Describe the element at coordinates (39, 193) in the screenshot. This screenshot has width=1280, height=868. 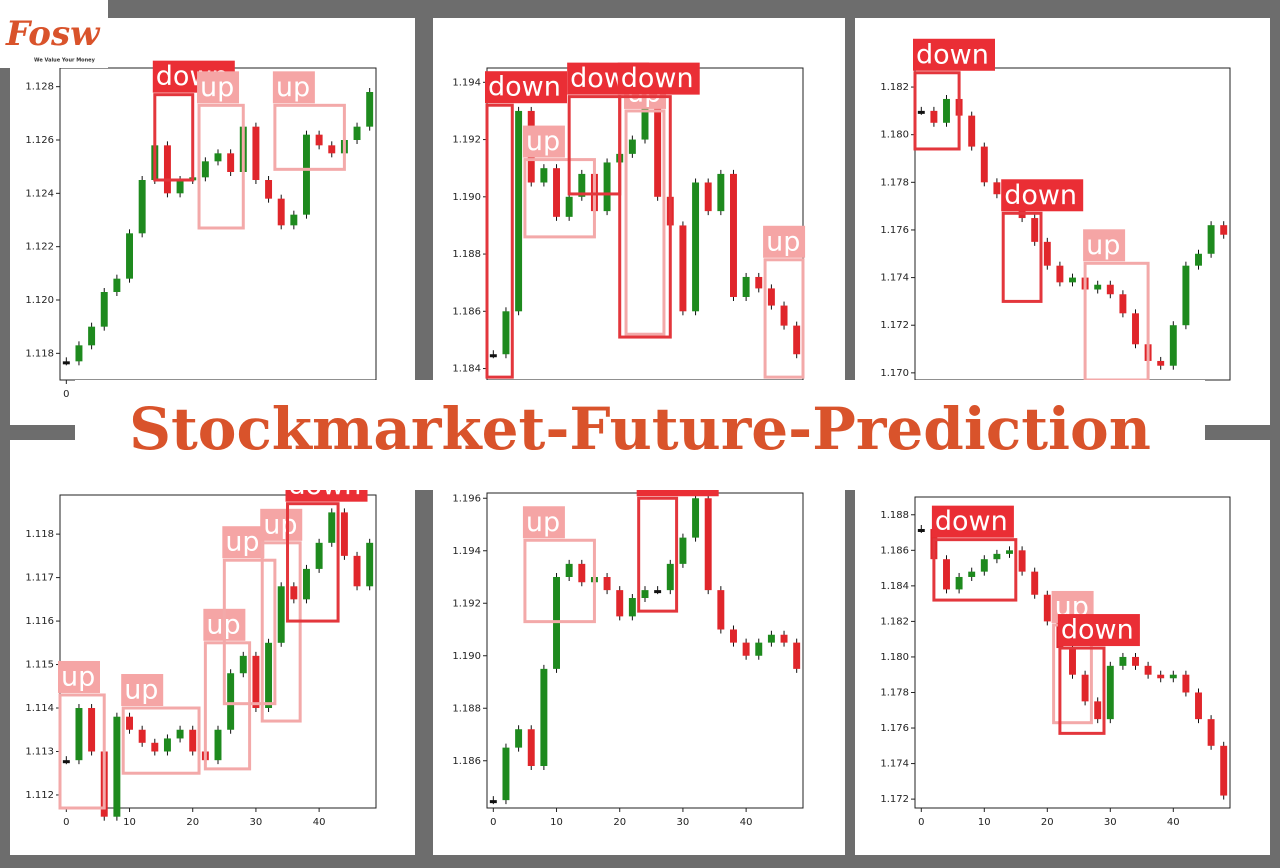
I see `y-tick-label: 1.124` at that location.